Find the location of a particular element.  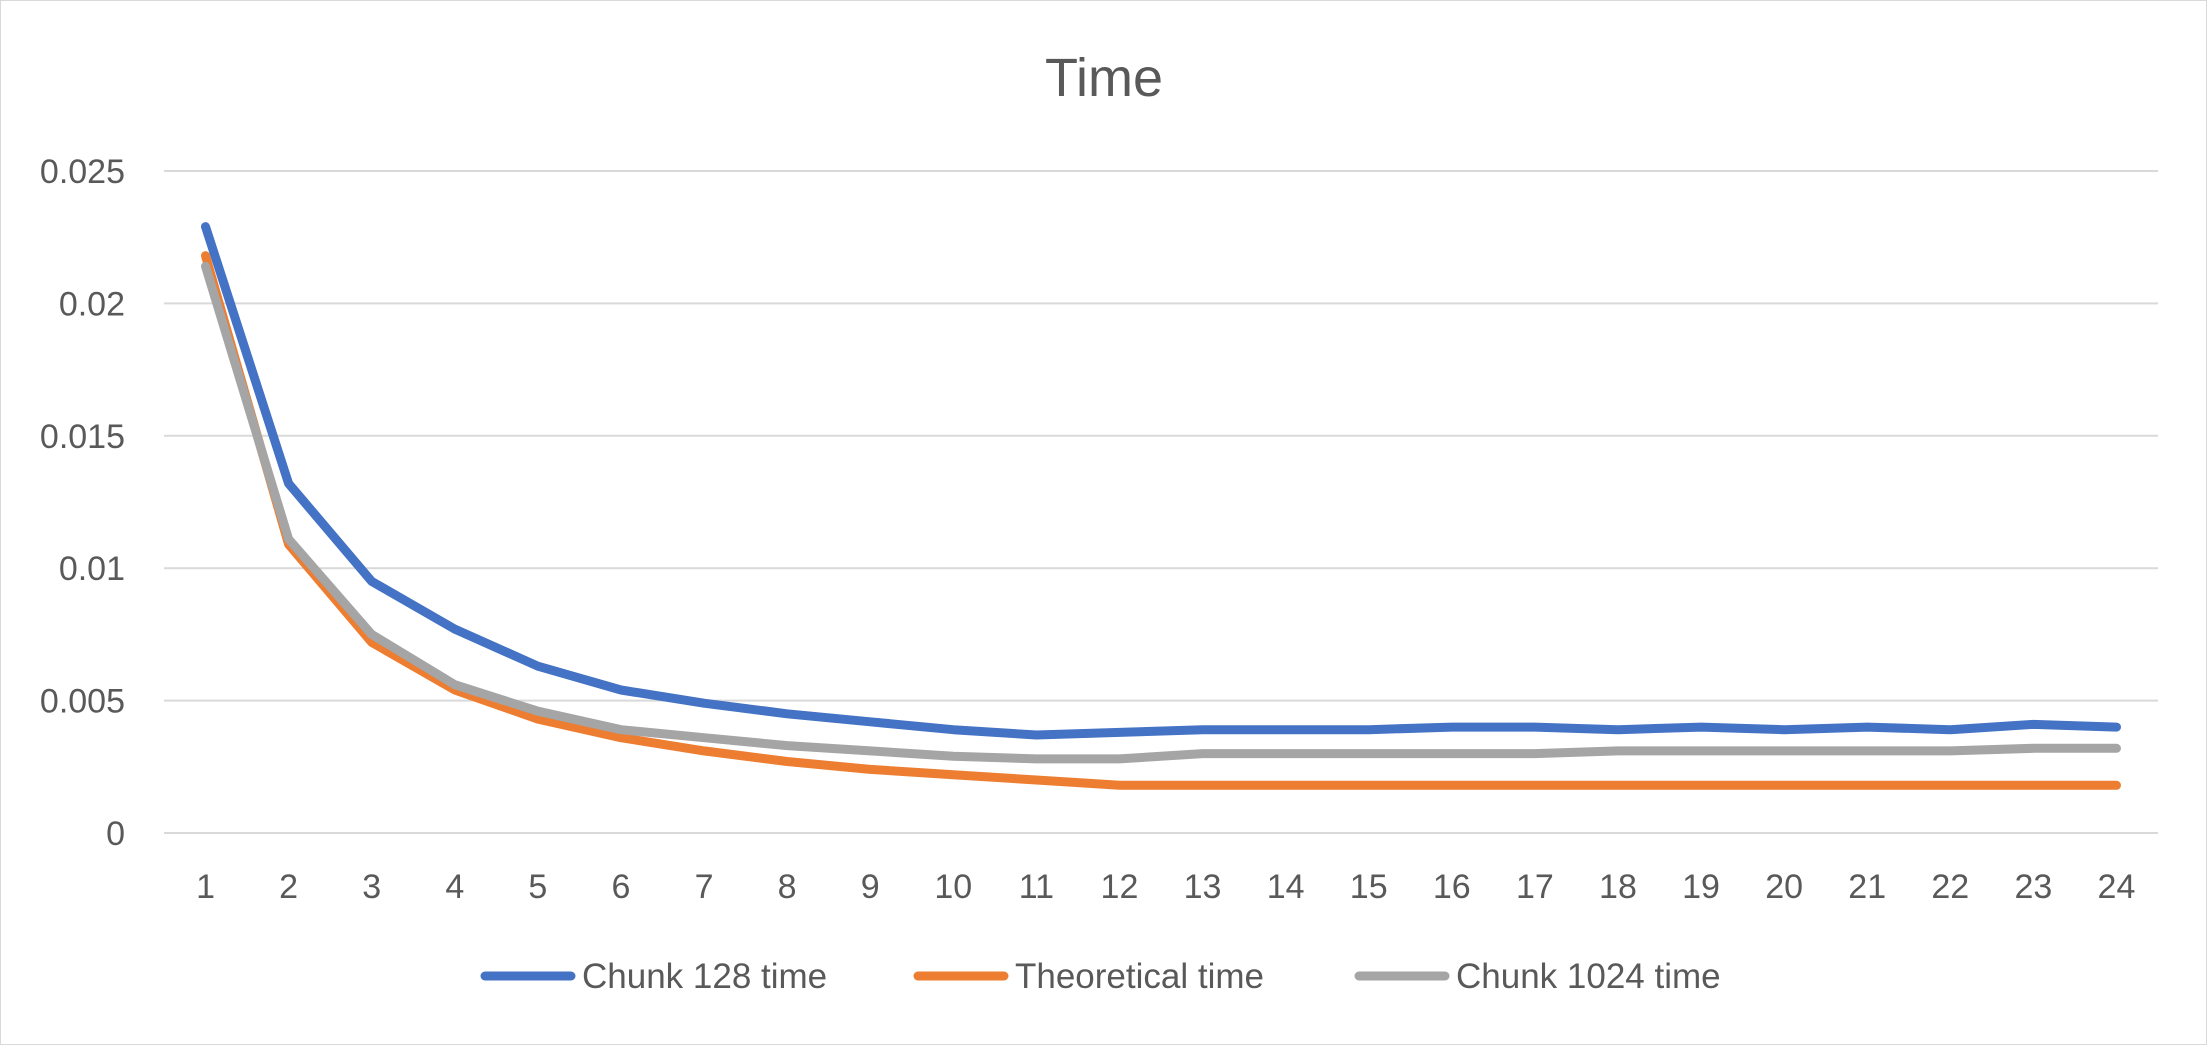

x-tick-label: 12 is located at coordinates (1120, 887).